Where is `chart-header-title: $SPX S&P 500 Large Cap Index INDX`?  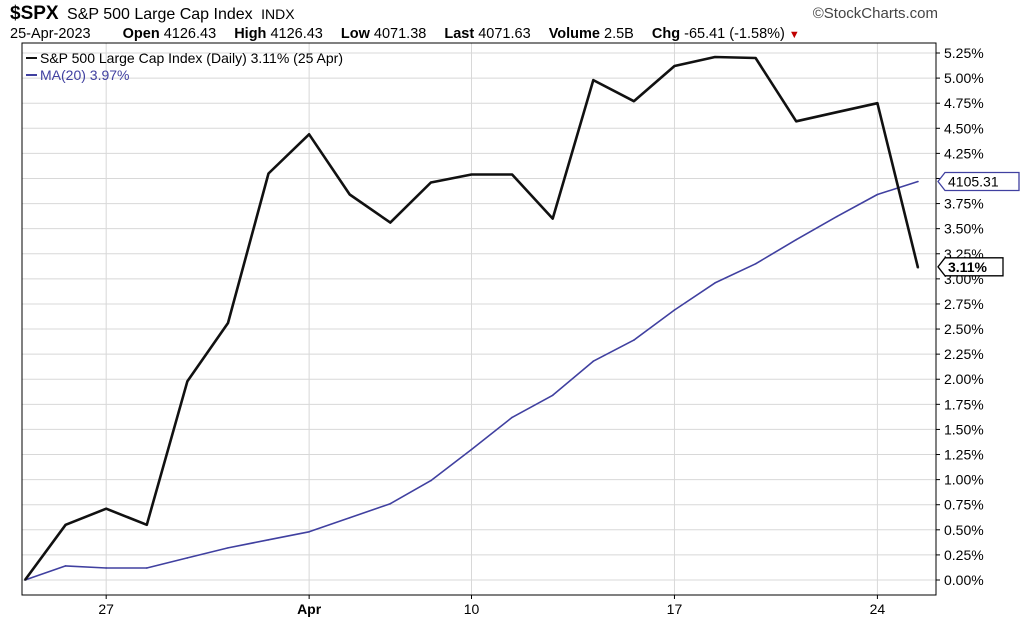 chart-header-title: $SPX S&P 500 Large Cap Index INDX is located at coordinates (152, 15).